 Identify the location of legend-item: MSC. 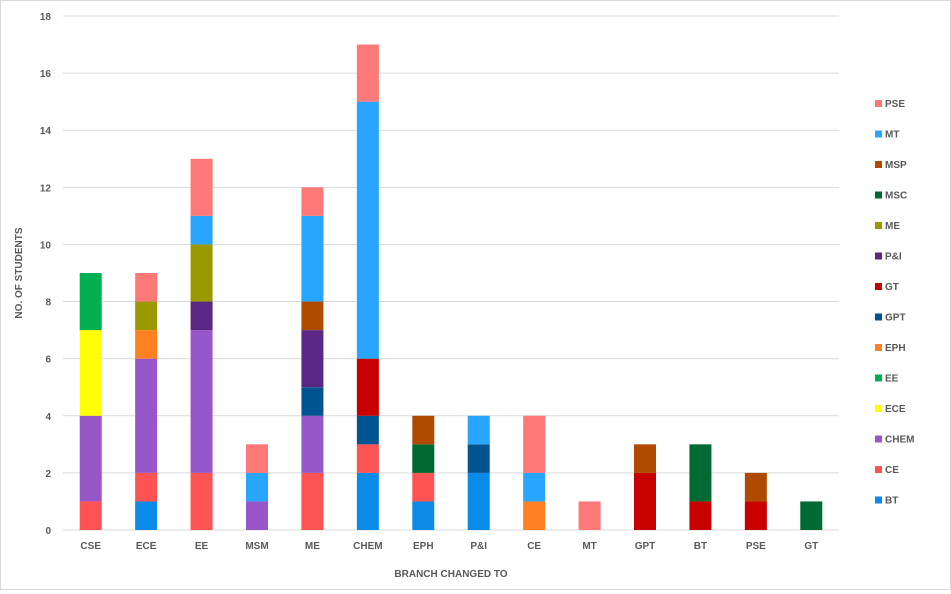
(891, 196).